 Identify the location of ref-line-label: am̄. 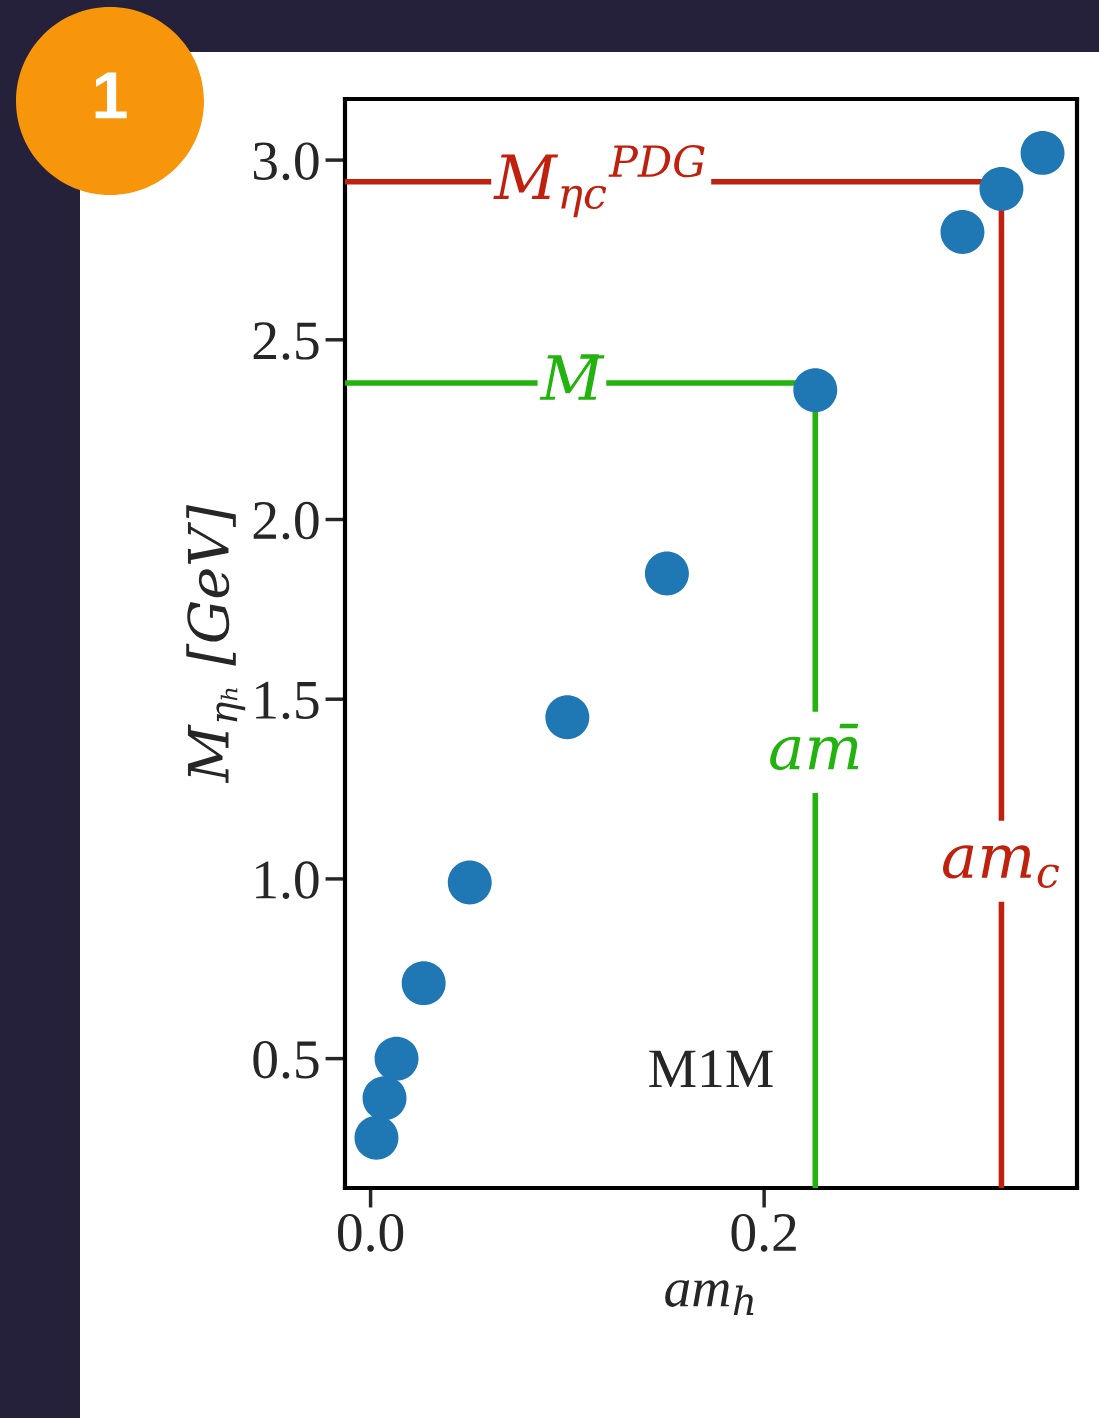
(814, 747).